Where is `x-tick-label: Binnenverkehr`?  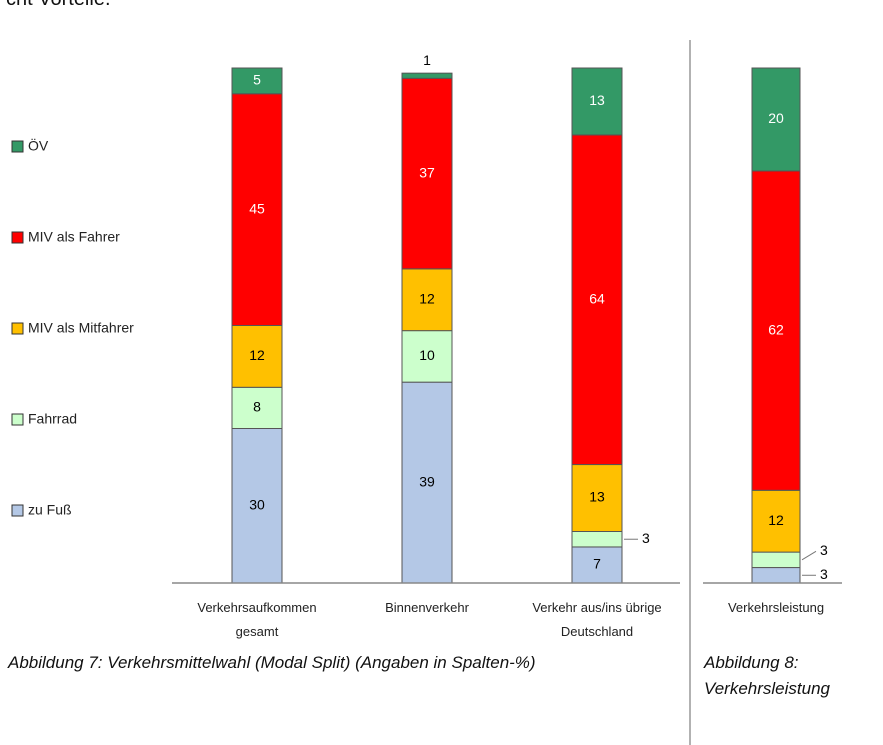 x-tick-label: Binnenverkehr is located at coordinates (427, 607).